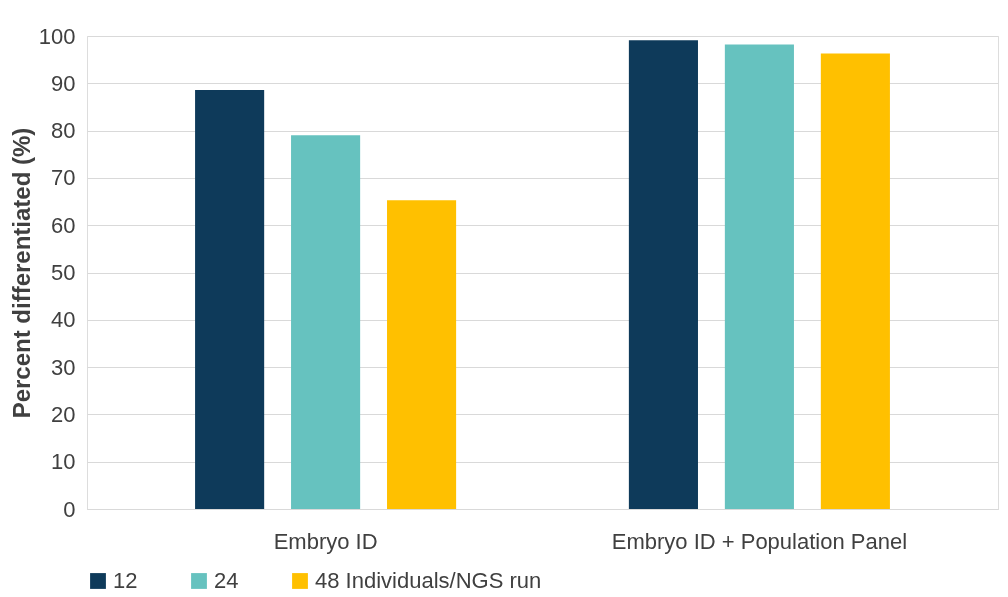 The width and height of the screenshot is (1008, 597). Describe the element at coordinates (63, 320) in the screenshot. I see `y-tick-label: 40` at that location.